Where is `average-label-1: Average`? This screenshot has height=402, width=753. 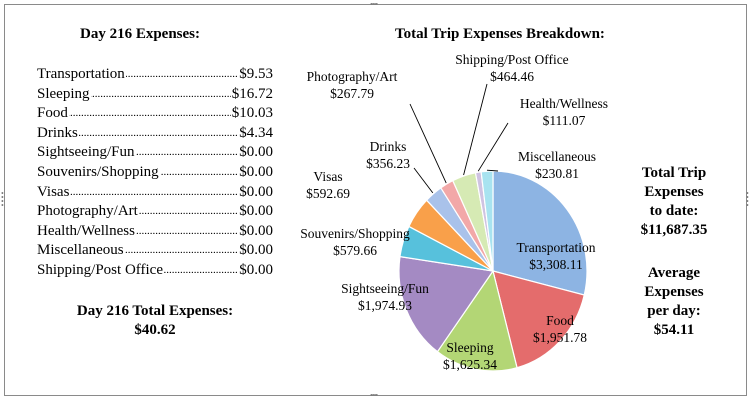 average-label-1: Average is located at coordinates (674, 273).